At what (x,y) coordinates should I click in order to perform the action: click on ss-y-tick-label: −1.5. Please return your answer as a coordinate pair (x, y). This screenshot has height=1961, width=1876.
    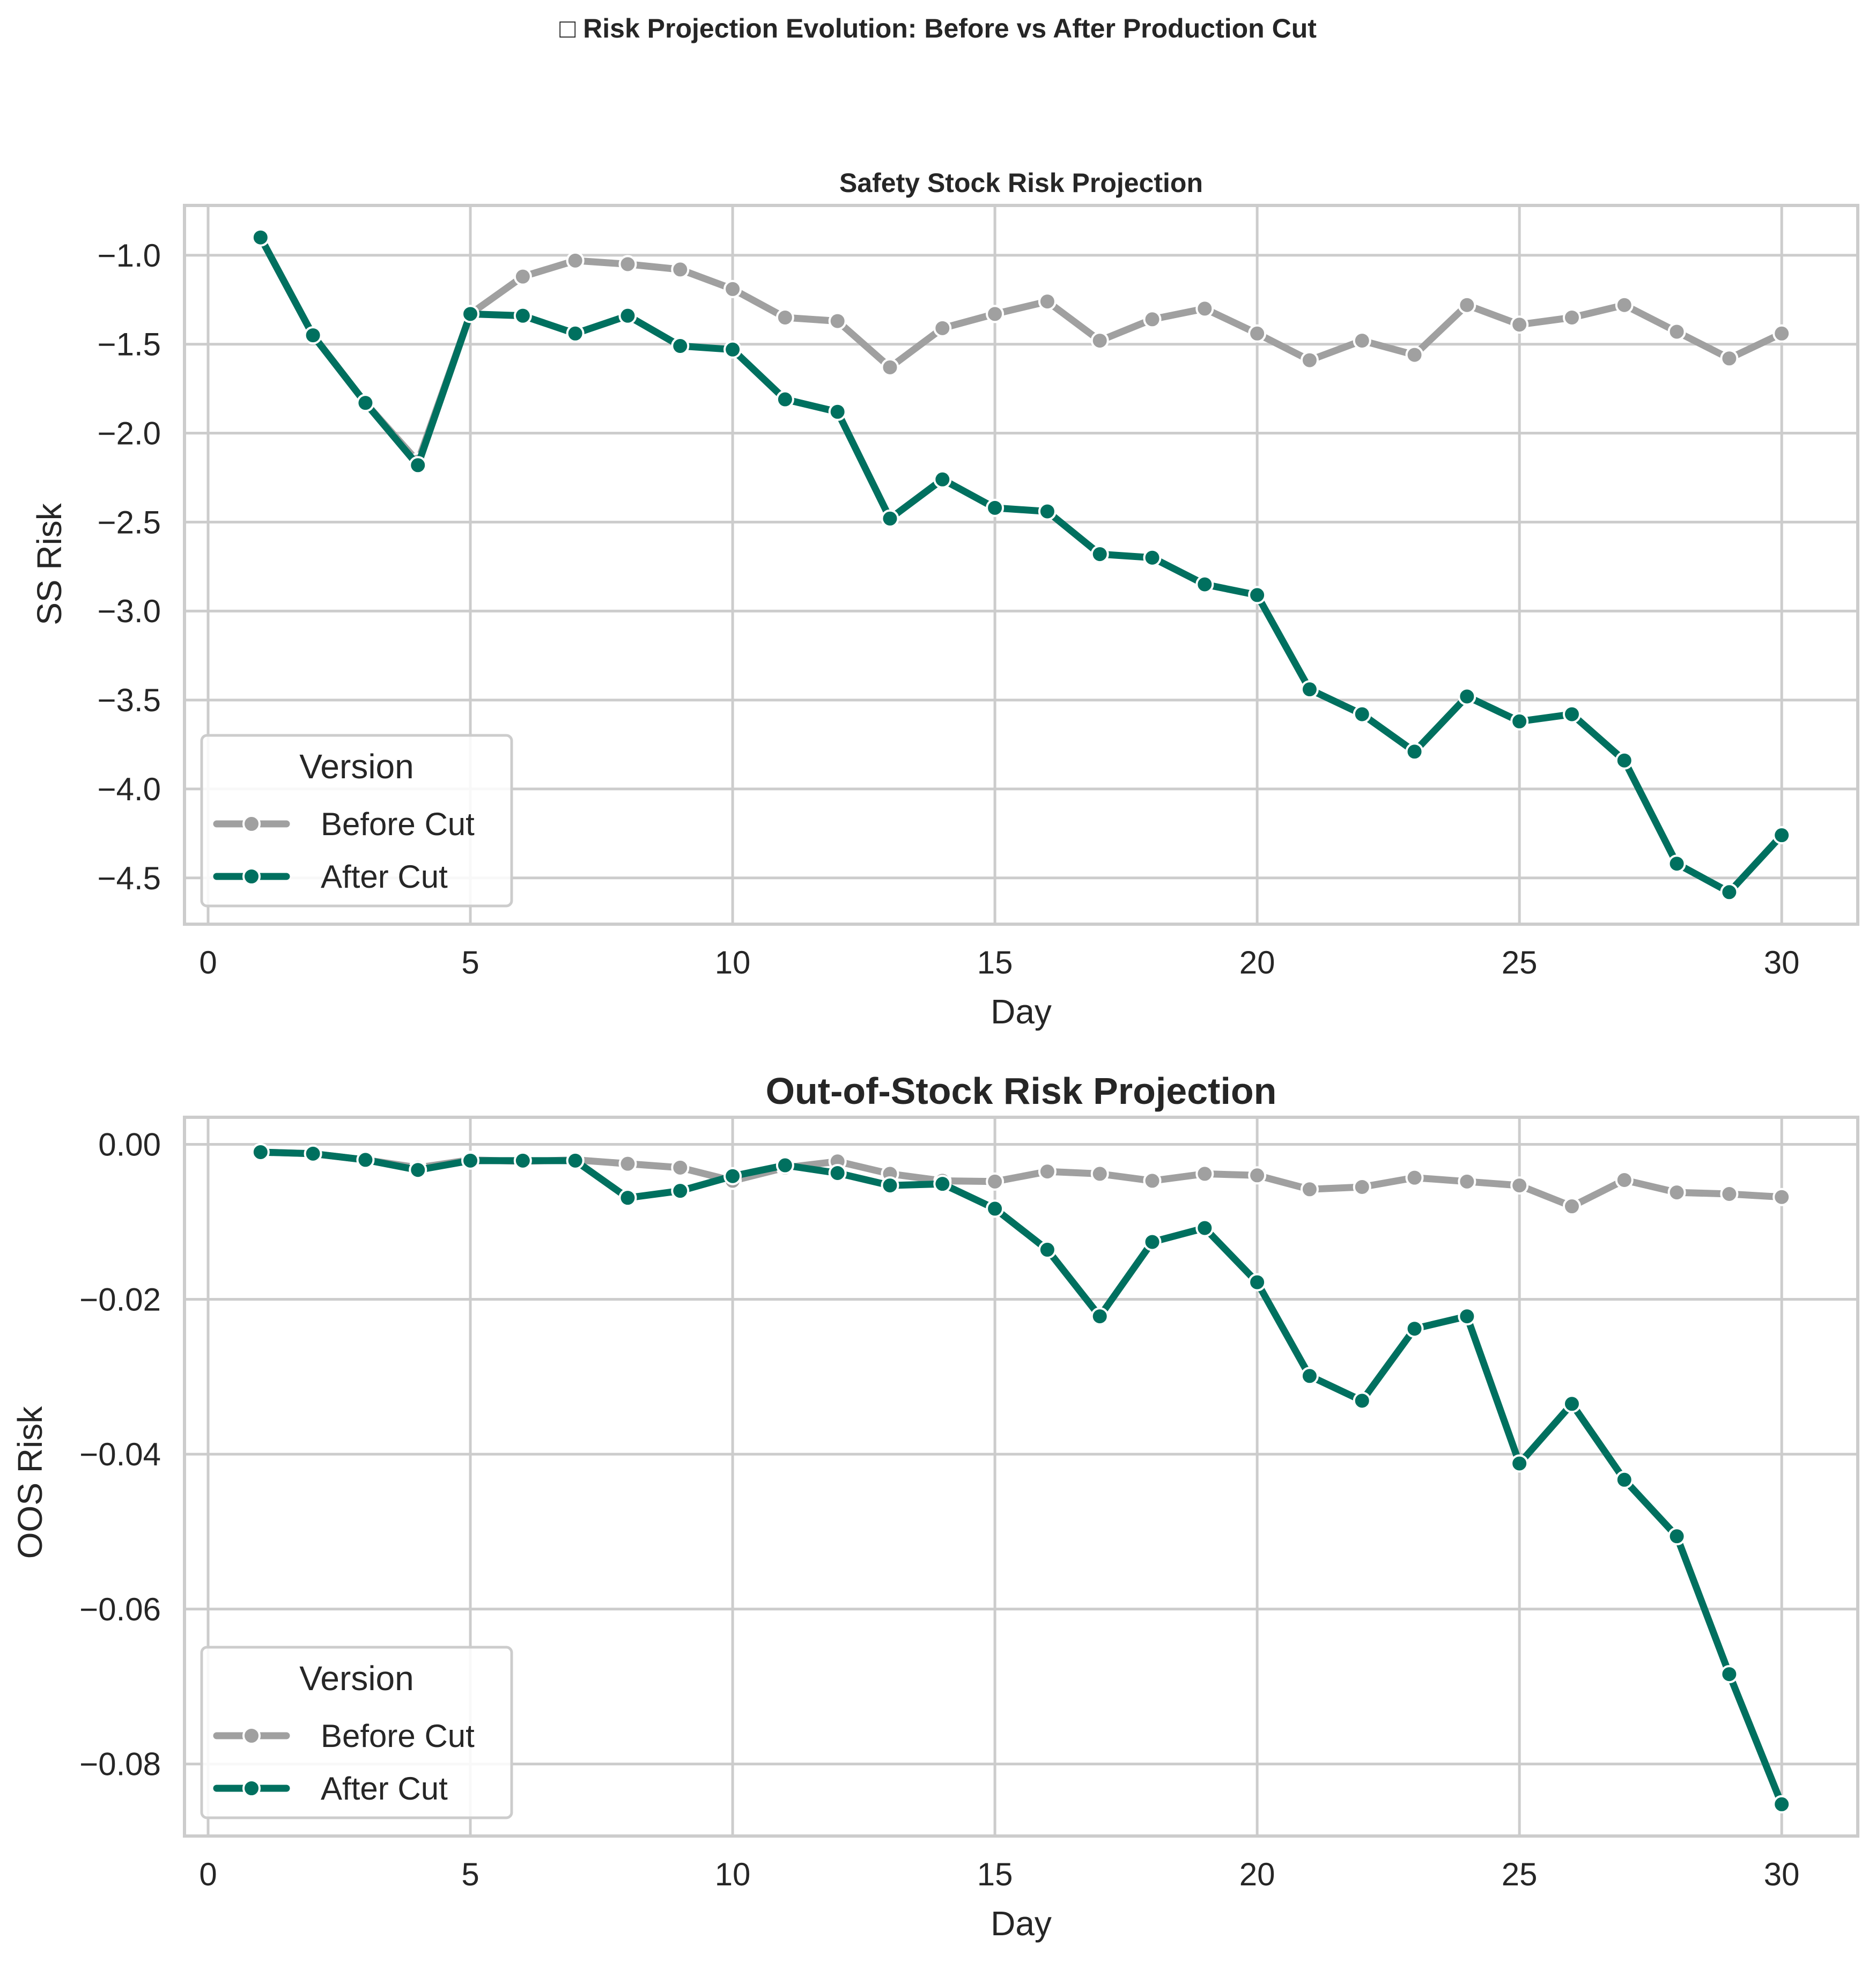
    Looking at the image, I should click on (129, 345).